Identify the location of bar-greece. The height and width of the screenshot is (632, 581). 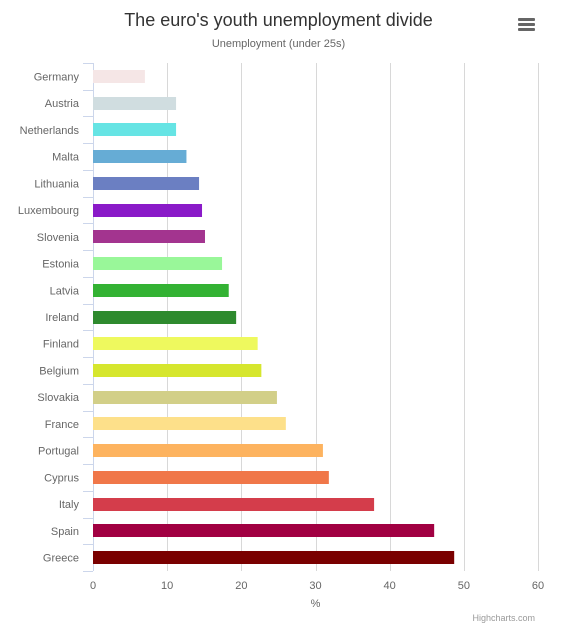
(274, 557).